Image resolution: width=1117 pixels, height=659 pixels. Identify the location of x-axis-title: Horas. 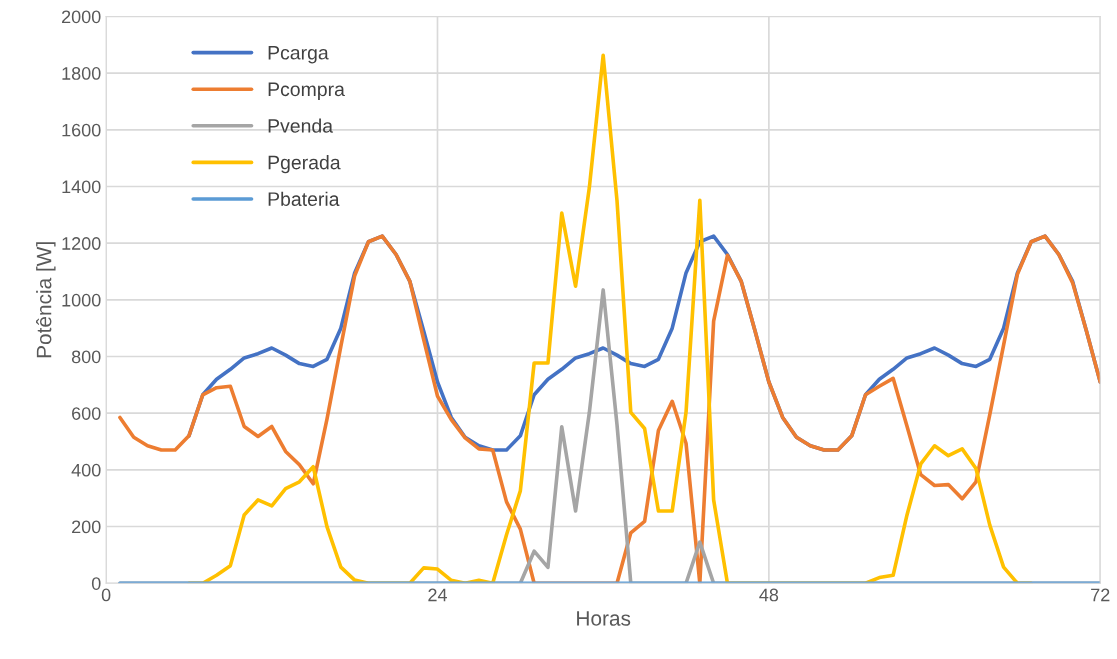
(604, 618).